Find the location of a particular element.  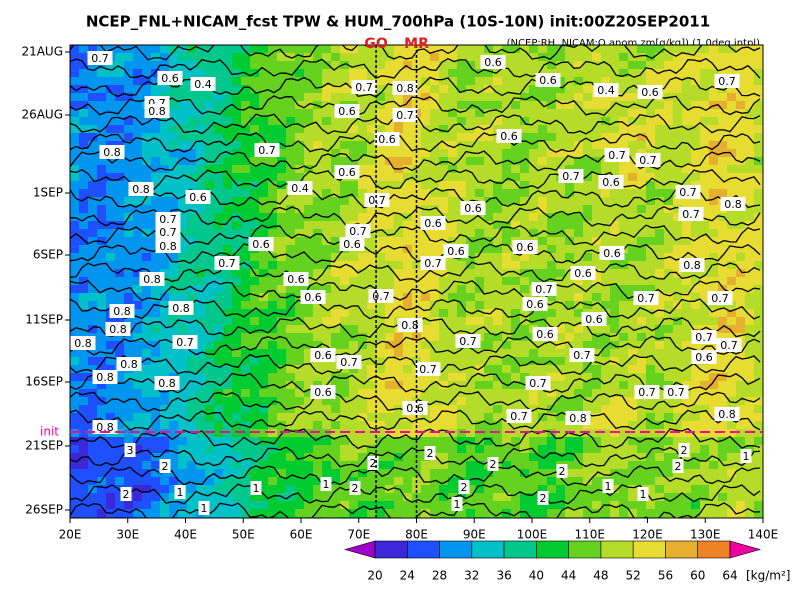

contour-label: 0.6 is located at coordinates (323, 355).